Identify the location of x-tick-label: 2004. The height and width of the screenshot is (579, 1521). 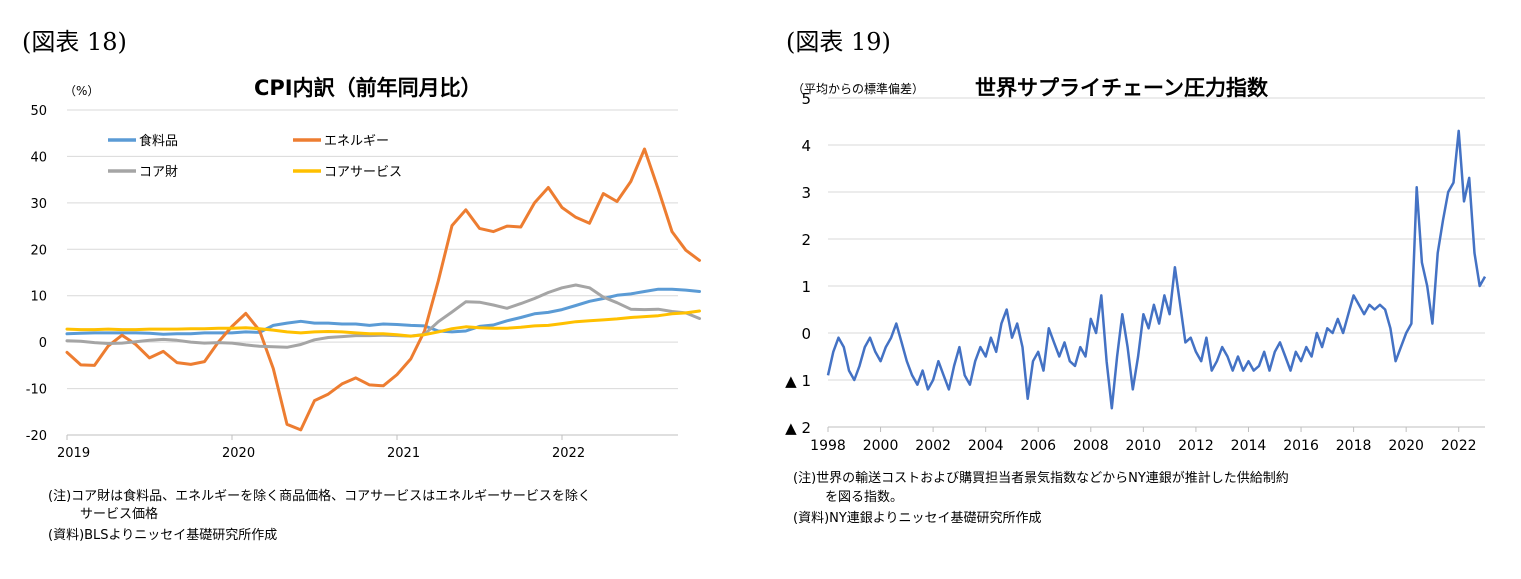
(986, 446).